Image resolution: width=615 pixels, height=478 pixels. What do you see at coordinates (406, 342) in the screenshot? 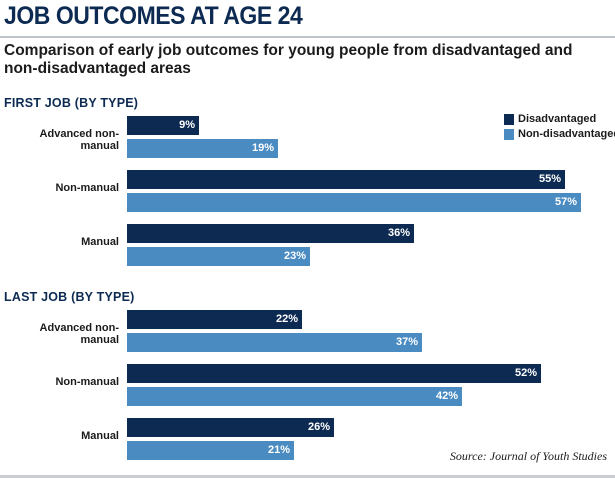
I see `last-job-bar-value-advanced-non-manual-non-disadvantaged: 37%` at bounding box center [406, 342].